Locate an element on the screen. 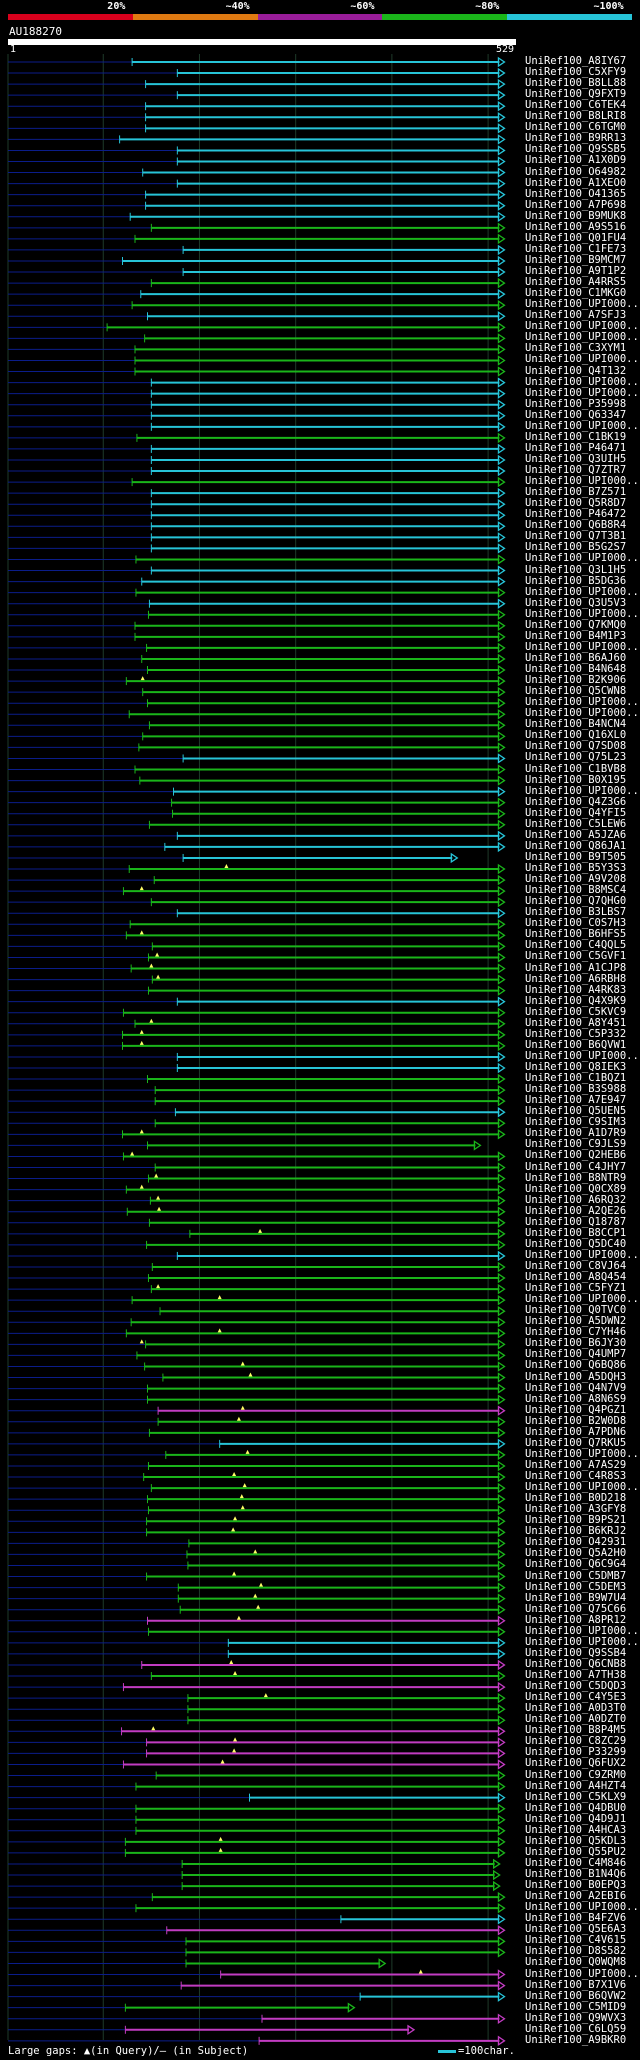  hit-label: UniRef100_C1BQZ1 is located at coordinates (576, 1078).